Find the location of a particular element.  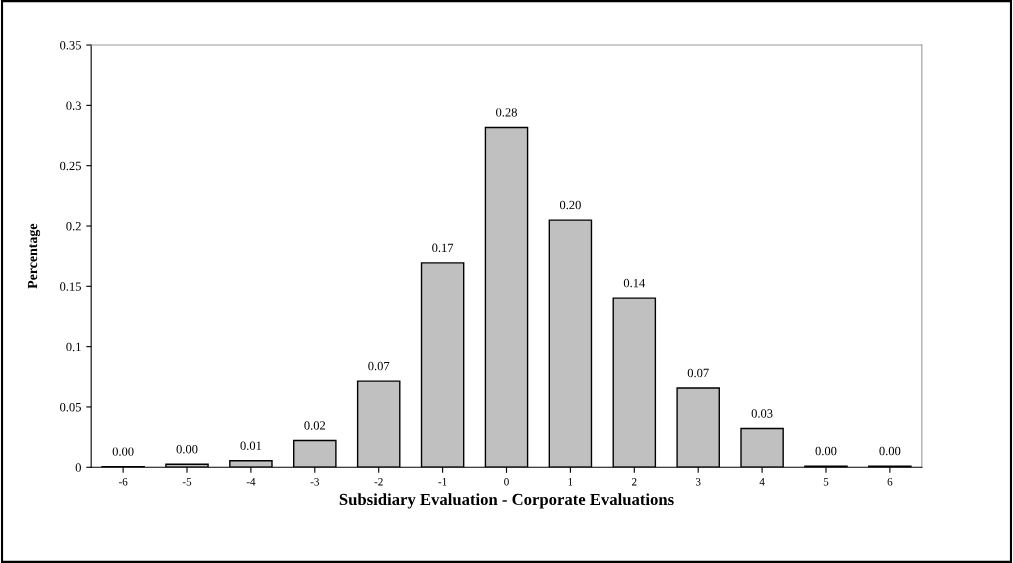

y-tick-label: 0.05 is located at coordinates (70, 407).